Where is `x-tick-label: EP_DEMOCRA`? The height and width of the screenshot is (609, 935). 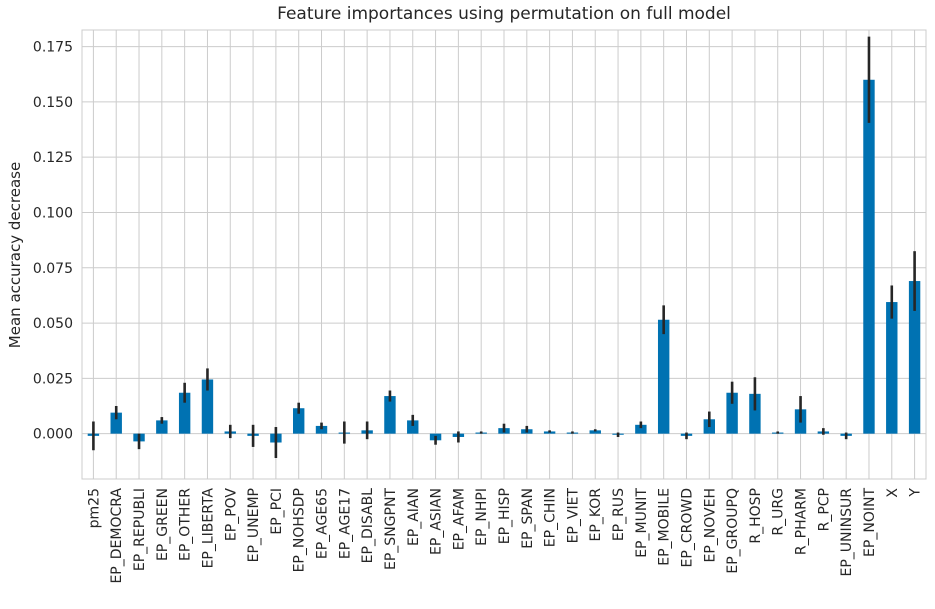
x-tick-label: EP_DEMOCRA is located at coordinates (117, 536).